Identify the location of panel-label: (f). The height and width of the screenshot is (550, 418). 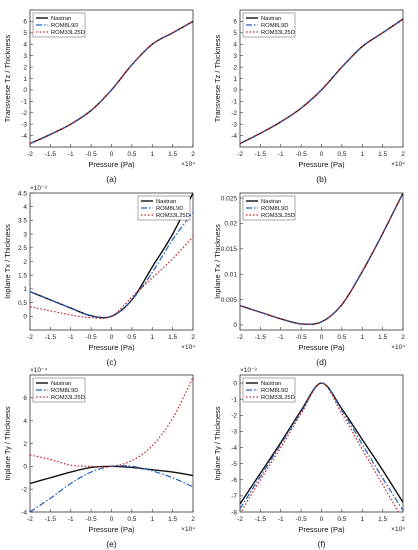
(321, 544).